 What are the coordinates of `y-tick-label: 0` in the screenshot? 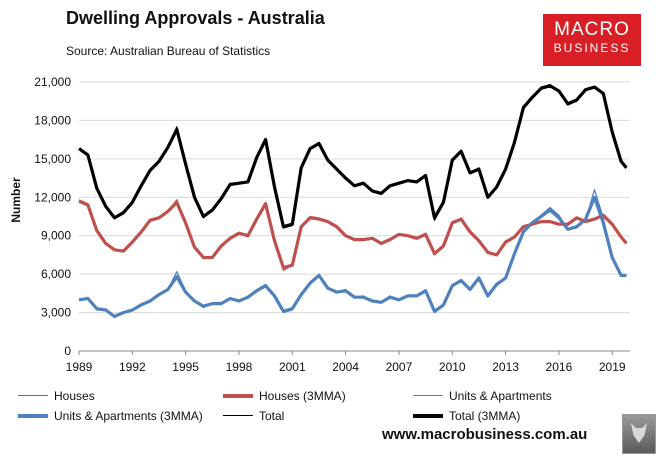 It's located at (67, 351).